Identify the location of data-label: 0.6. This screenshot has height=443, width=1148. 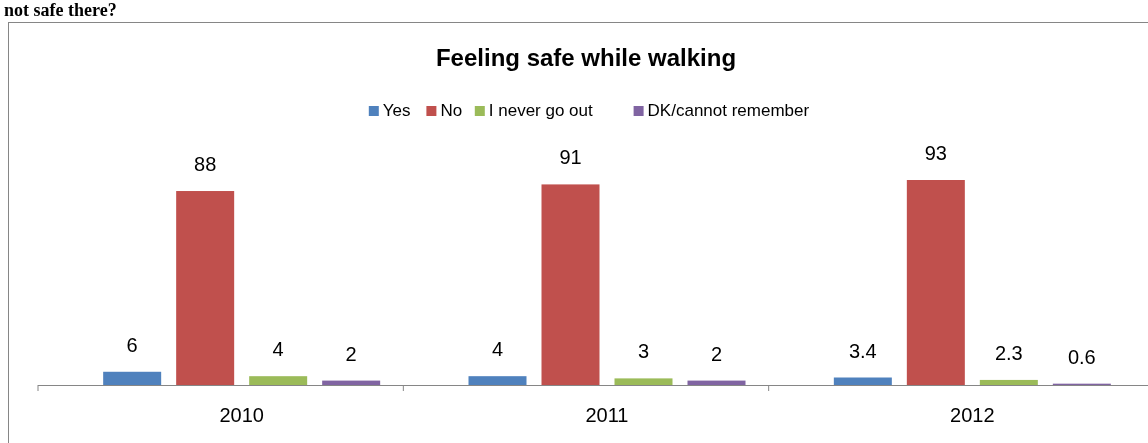
(1081, 356).